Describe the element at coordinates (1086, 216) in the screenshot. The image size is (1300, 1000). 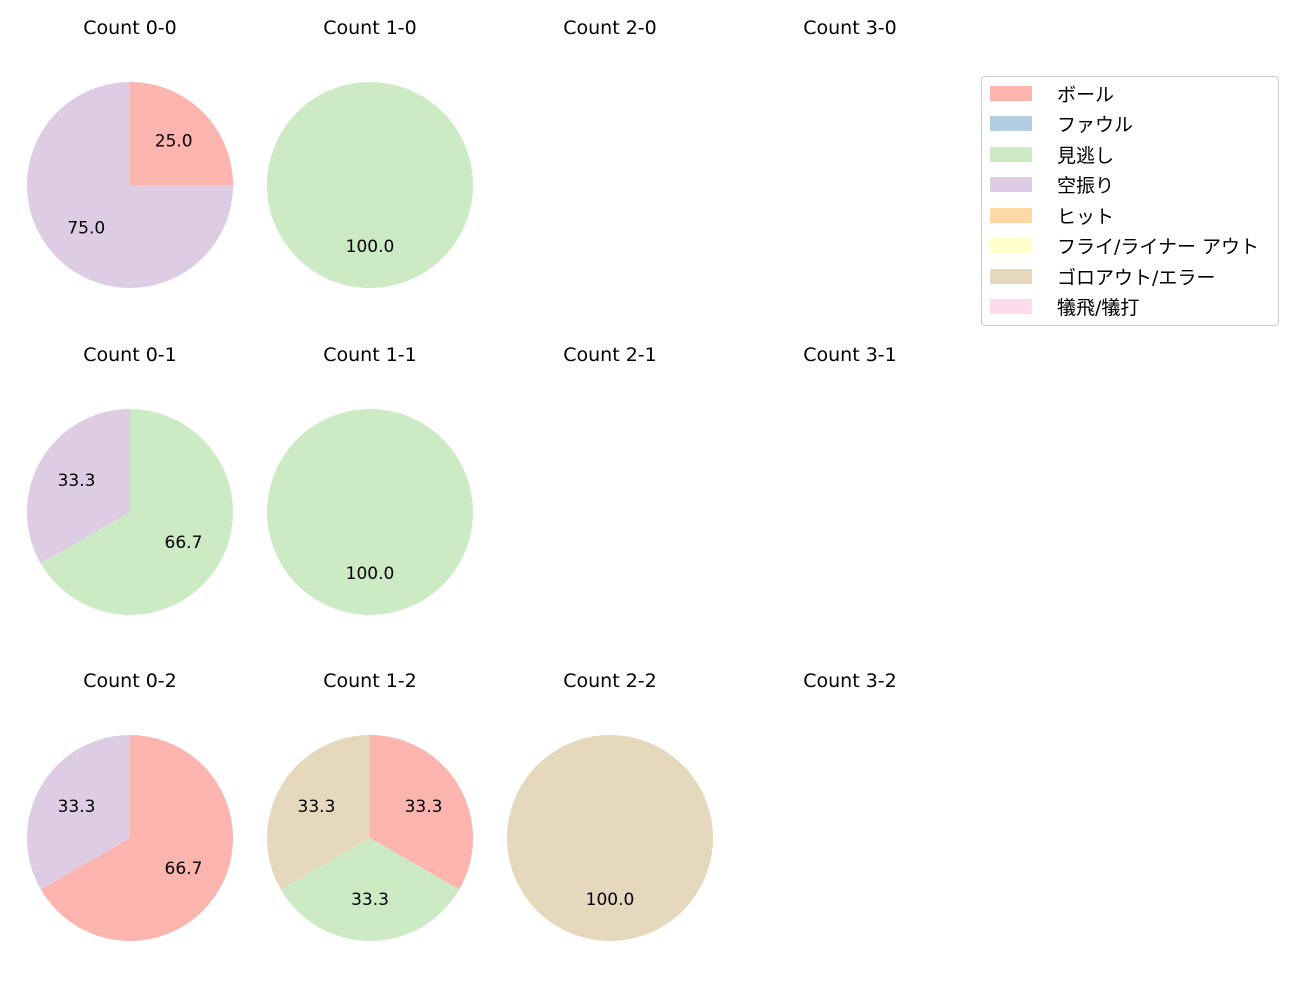
I see `legend-label: ヒット` at that location.